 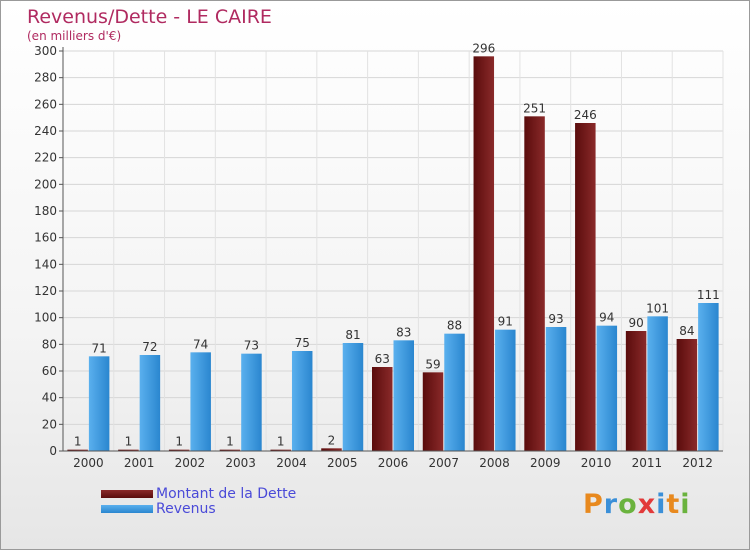 I want to click on data-label-debt-2004: 1, so click(x=281, y=442).